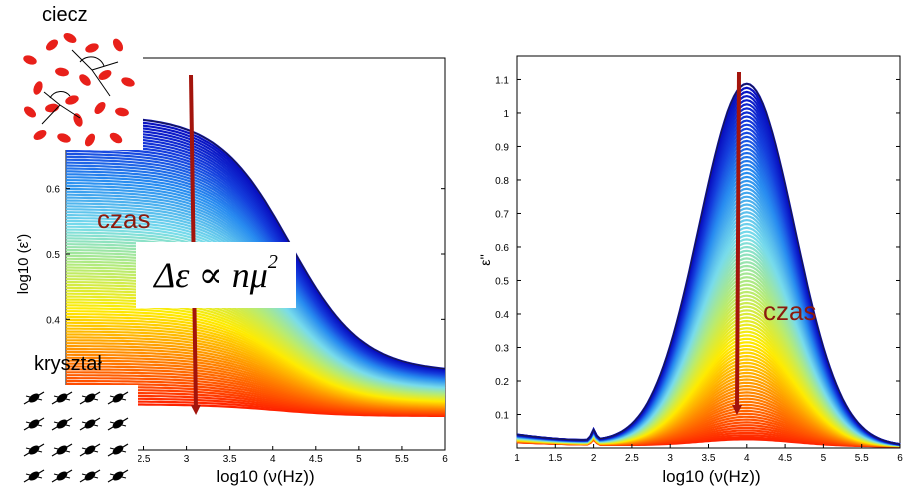  Describe the element at coordinates (53, 320) in the screenshot. I see `left-y-tick-label: 0.4` at that location.